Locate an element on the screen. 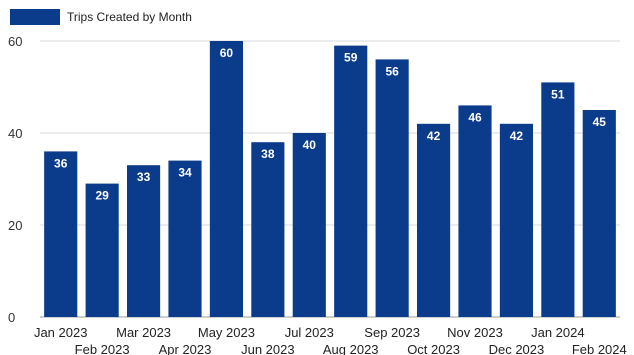 The image size is (634, 355). data-label: 46 is located at coordinates (475, 117).